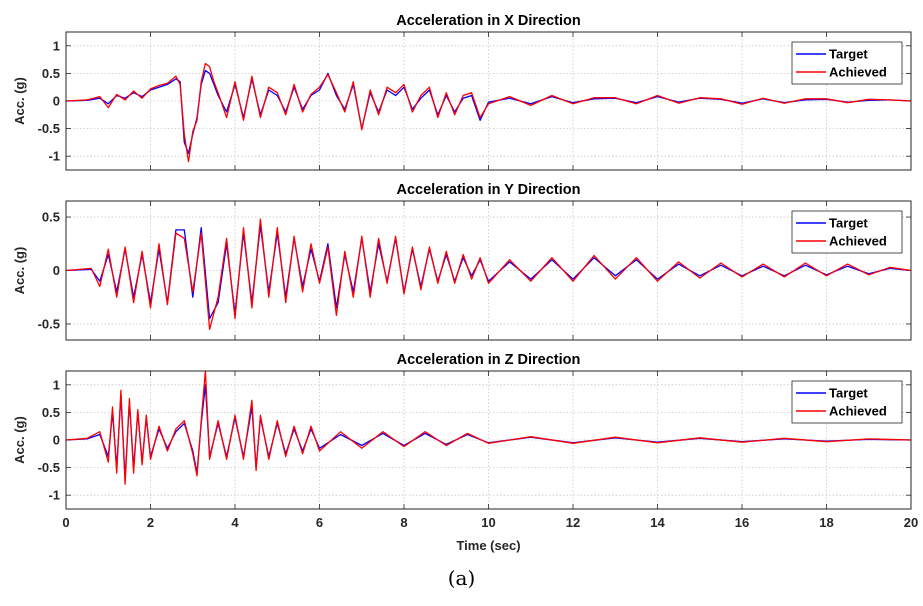 The width and height of the screenshot is (923, 606). I want to click on x-tick-label: 20, so click(911, 522).